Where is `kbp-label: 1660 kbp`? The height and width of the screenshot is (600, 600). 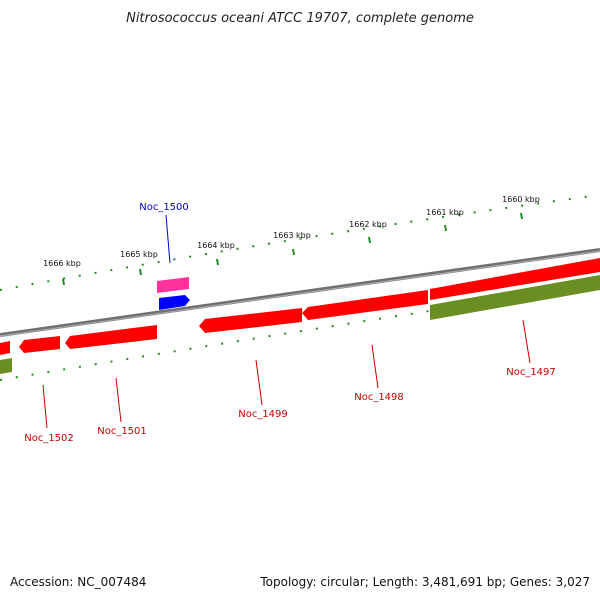
kbp-label: 1660 kbp is located at coordinates (521, 199).